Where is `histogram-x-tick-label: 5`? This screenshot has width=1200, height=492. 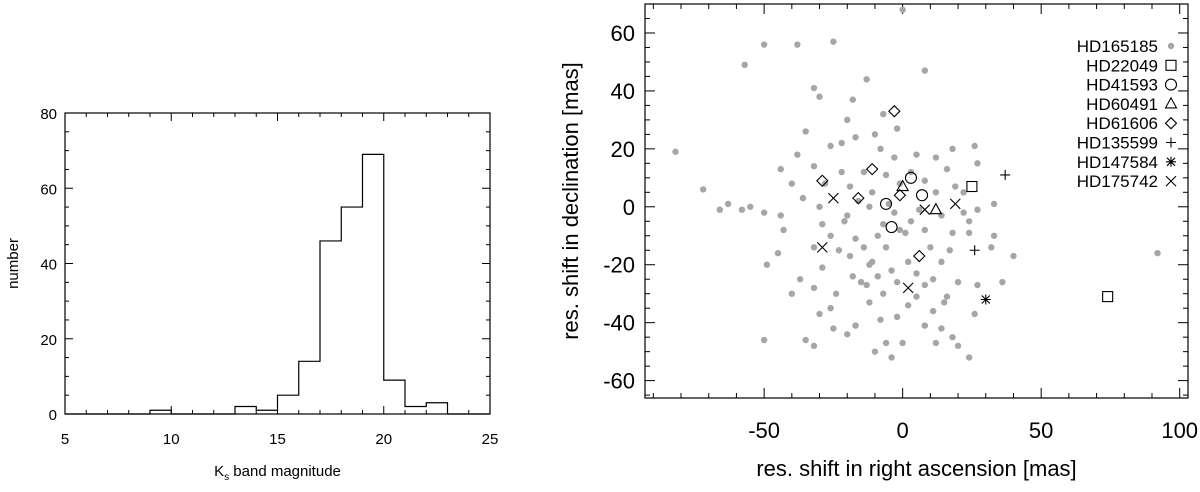
histogram-x-tick-label: 5 is located at coordinates (65, 439).